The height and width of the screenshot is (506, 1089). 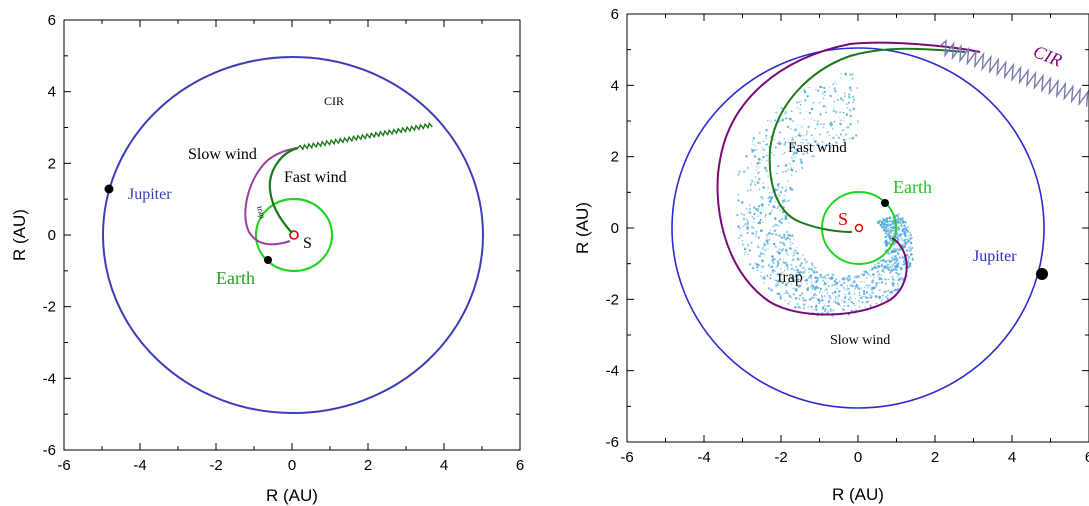 I want to click on right-y-tick-label: 4, so click(x=615, y=85).